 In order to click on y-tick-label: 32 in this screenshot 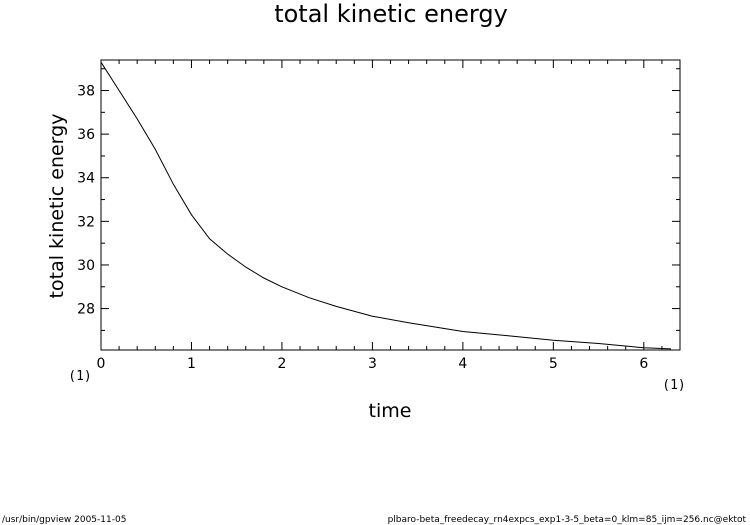, I will do `click(86, 222)`.